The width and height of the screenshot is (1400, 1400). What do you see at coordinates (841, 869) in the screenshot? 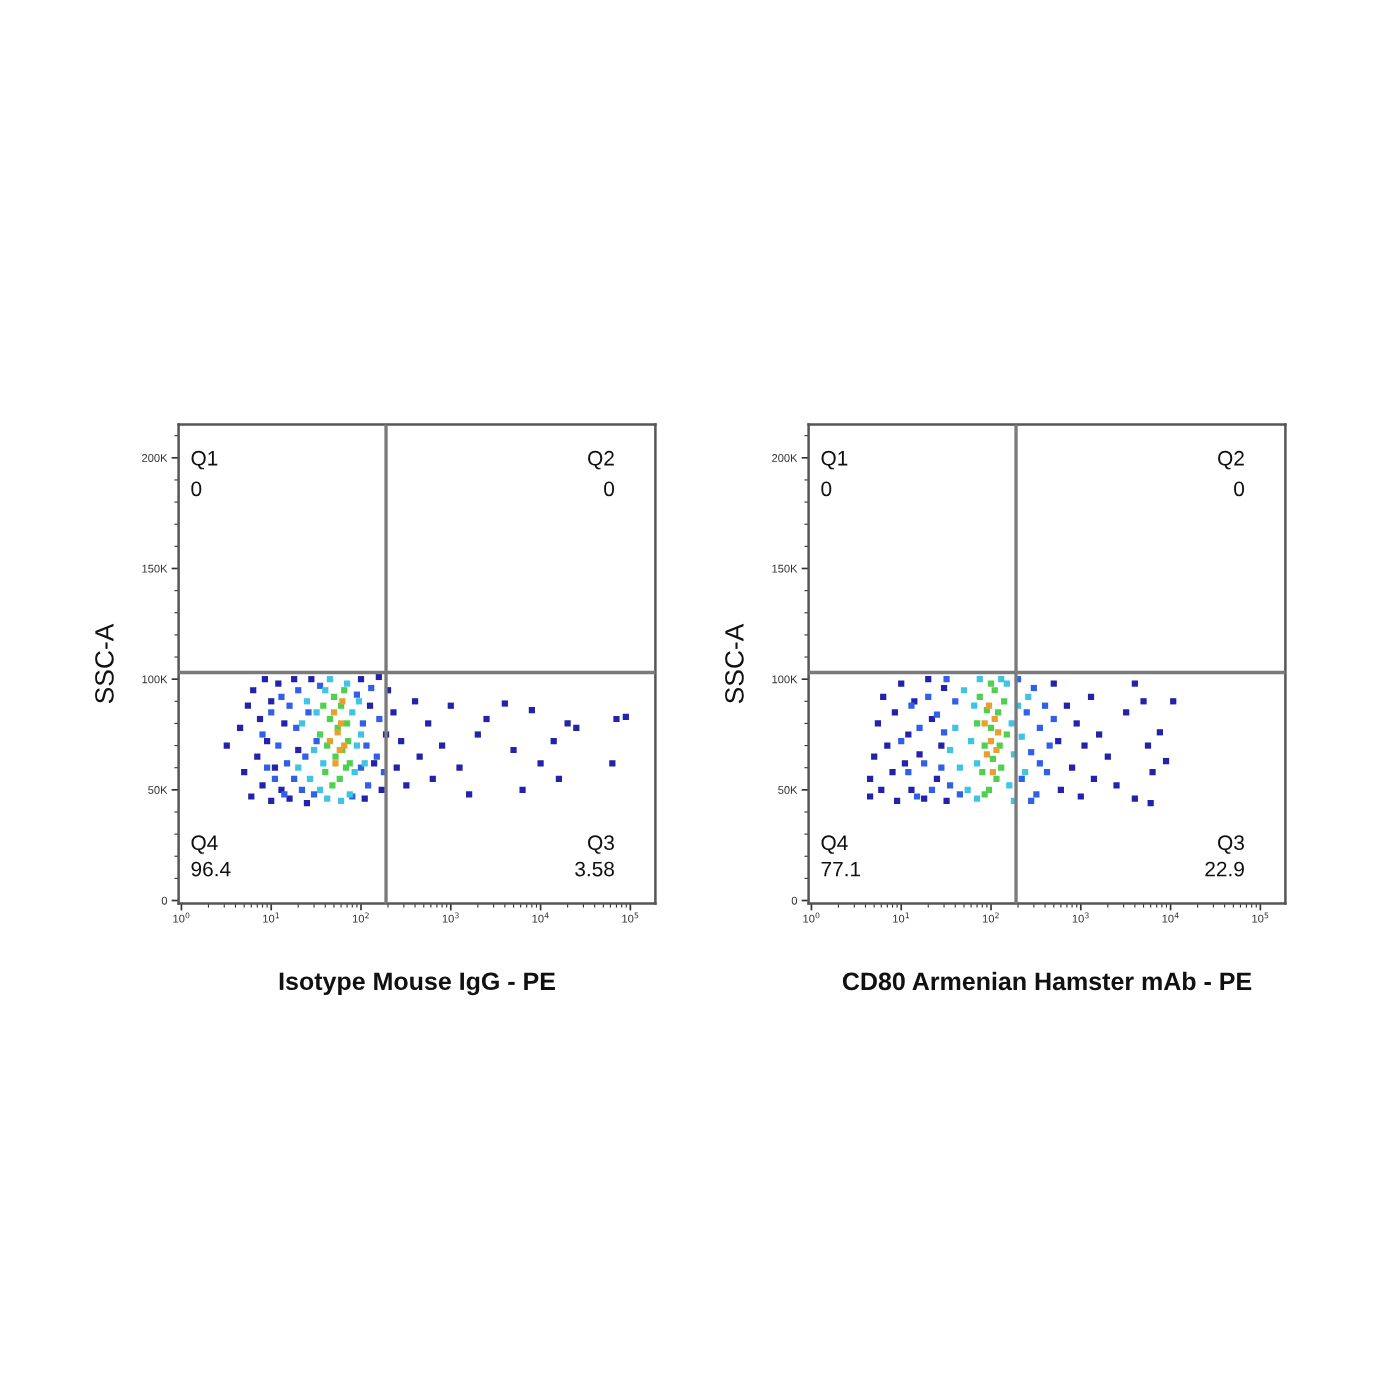
I see `annotation: 77.1` at bounding box center [841, 869].